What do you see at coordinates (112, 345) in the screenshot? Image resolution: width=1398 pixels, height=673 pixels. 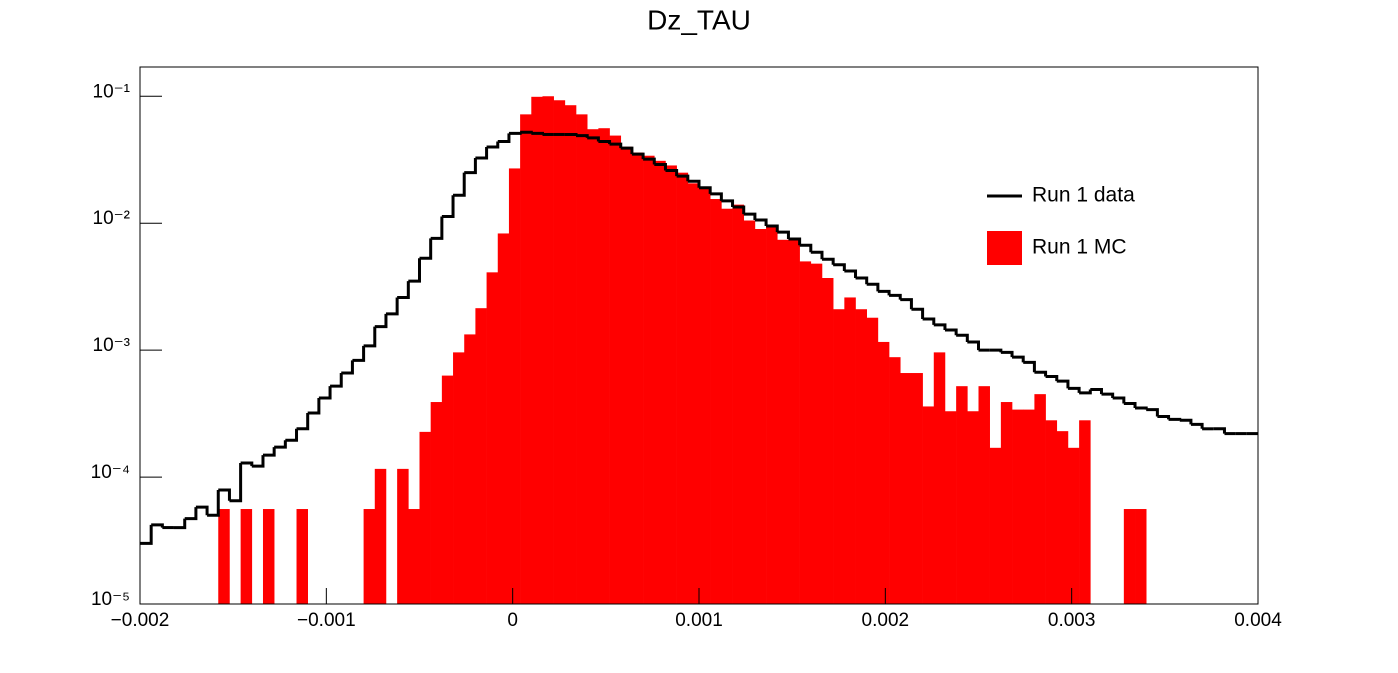 I see `y-tick-label: 10⁻³` at bounding box center [112, 345].